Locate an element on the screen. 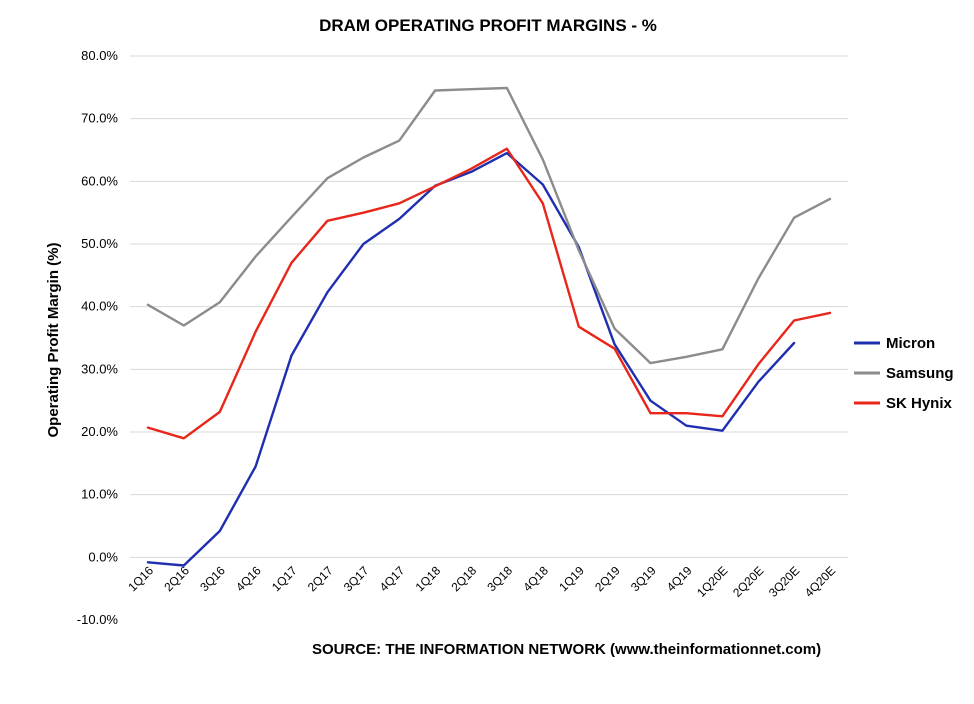 This screenshot has height=704, width=974. x-tick-label: 4Q16 is located at coordinates (248, 578).